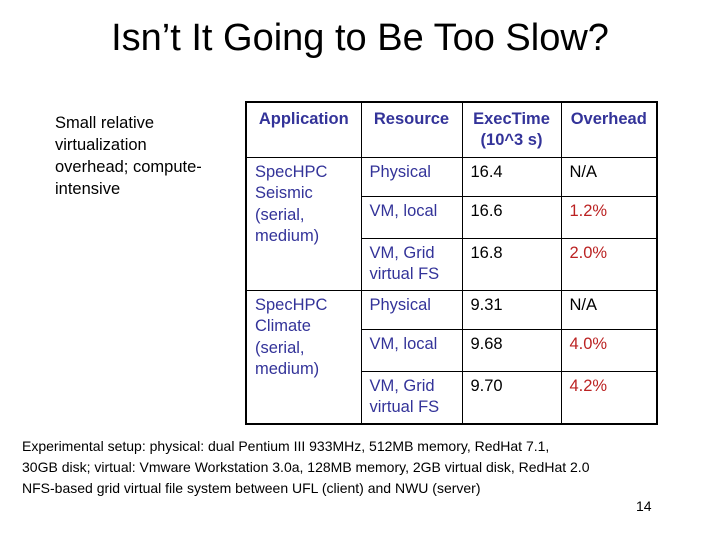 The image size is (720, 540). Describe the element at coordinates (511, 217) in the screenshot. I see `exec-time-cell: 16.6` at that location.